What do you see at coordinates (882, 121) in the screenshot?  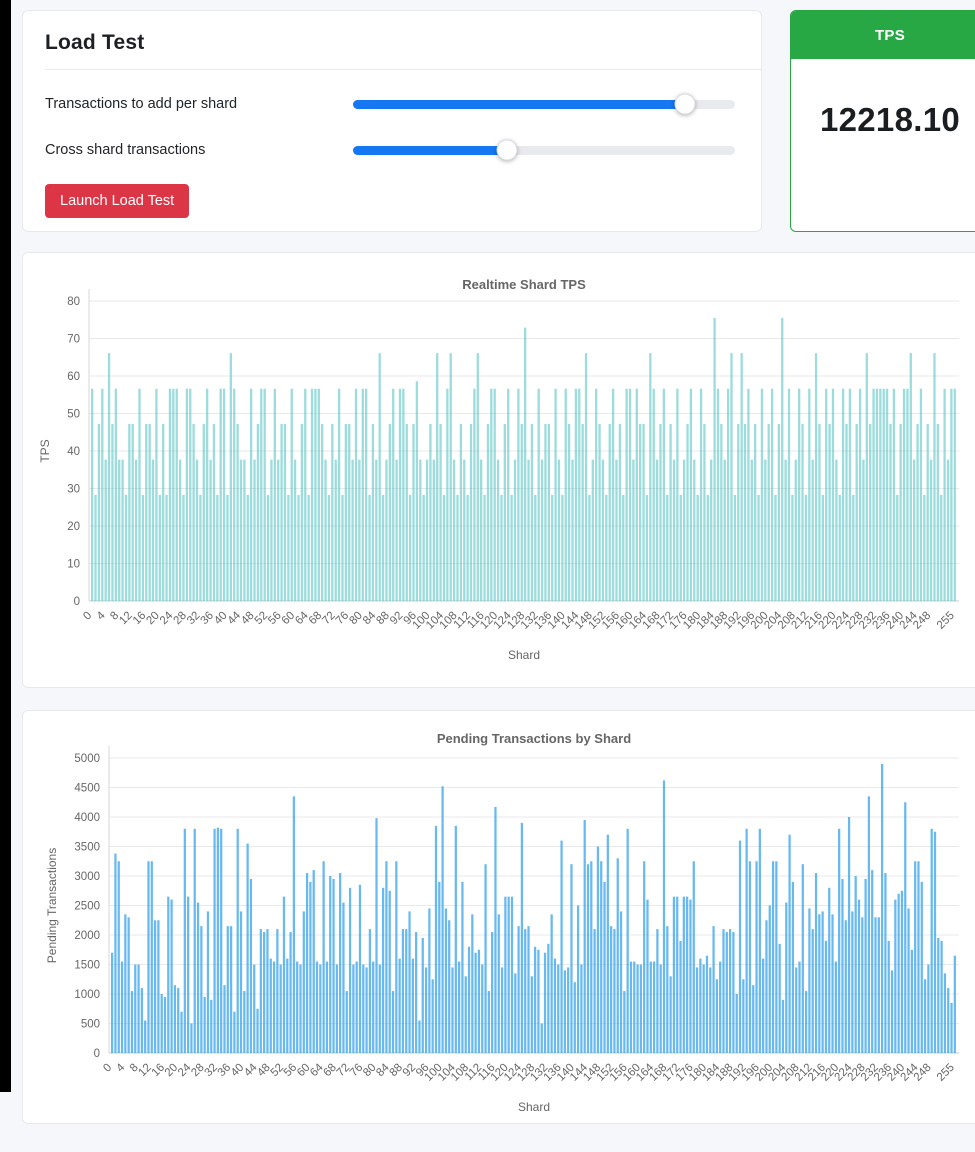 I see `tps-card: TPS 12218.10` at bounding box center [882, 121].